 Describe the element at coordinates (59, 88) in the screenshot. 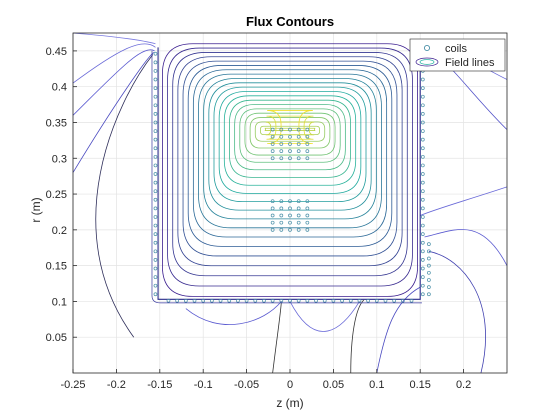

I see `y-tick-label: 0.4` at that location.